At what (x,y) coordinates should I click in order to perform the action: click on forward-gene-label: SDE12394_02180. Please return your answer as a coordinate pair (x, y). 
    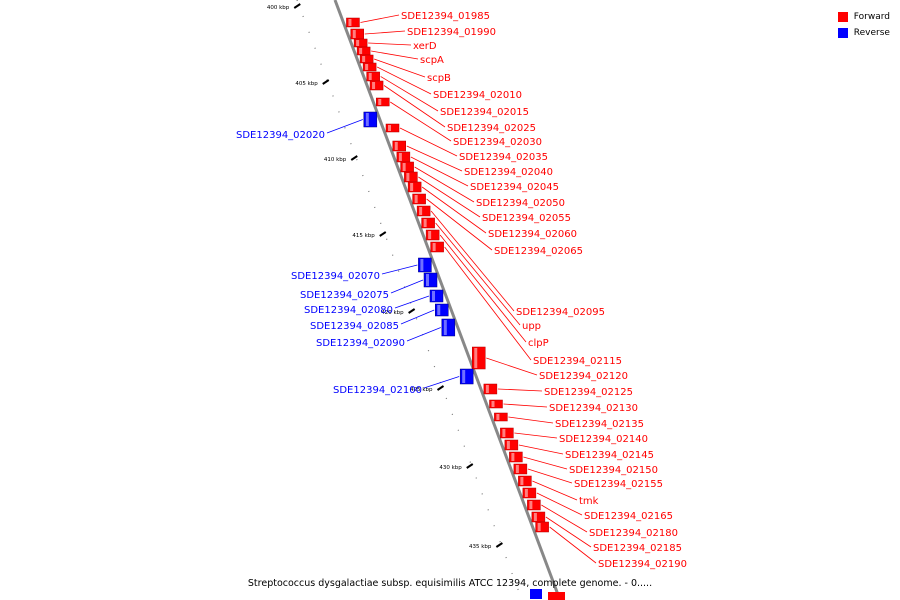
    Looking at the image, I should click on (633, 533).